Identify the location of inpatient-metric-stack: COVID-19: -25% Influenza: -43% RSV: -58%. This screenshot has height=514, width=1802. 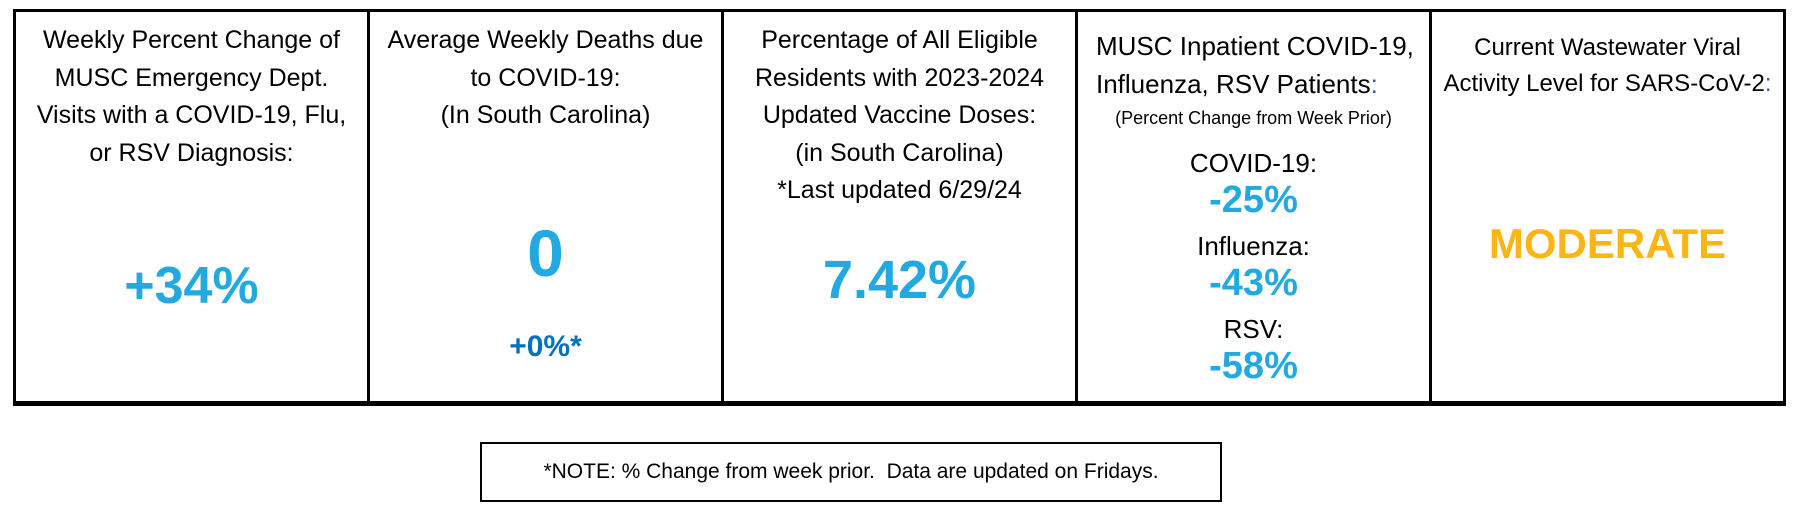
(1253, 268).